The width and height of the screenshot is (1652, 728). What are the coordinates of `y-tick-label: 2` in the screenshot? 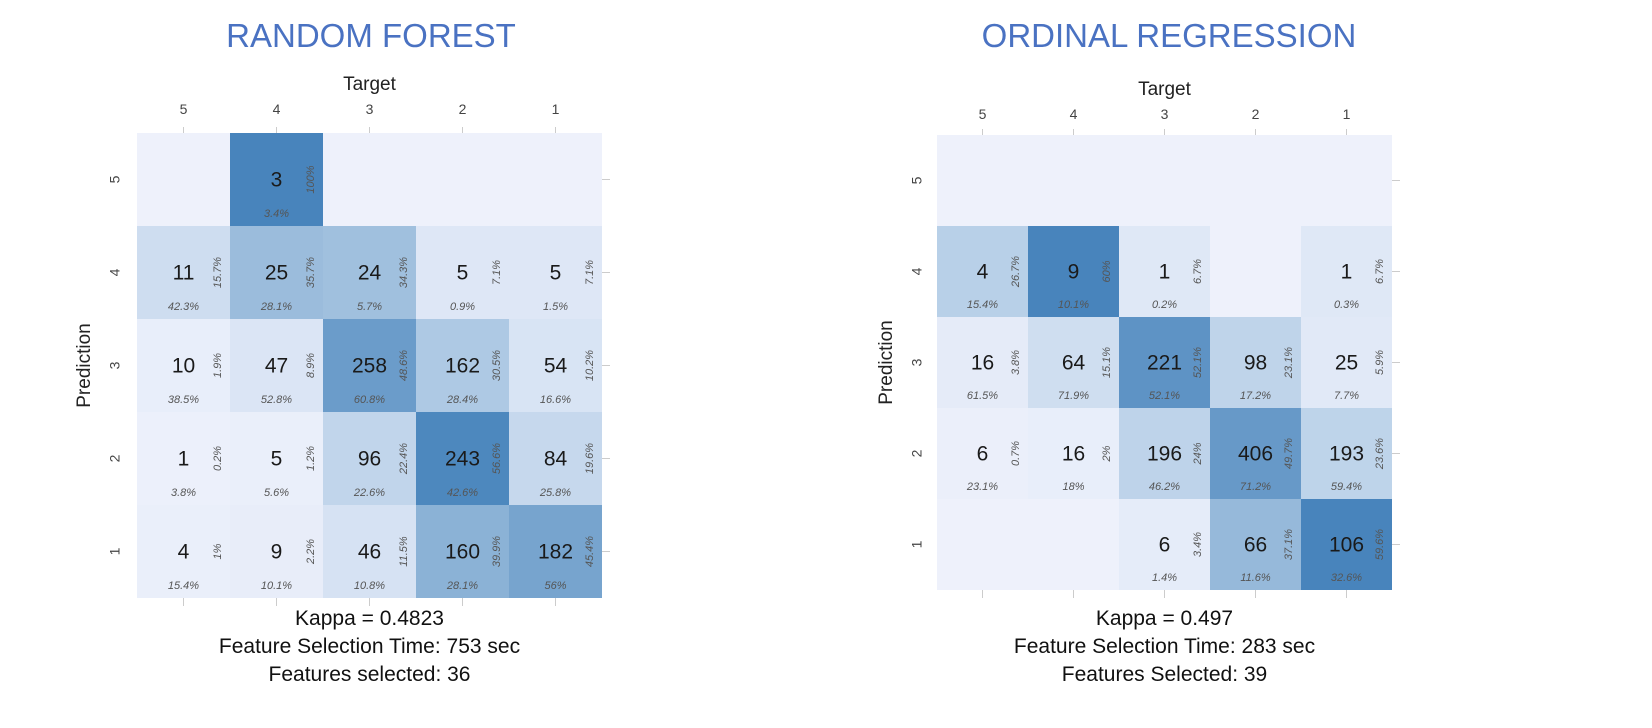 It's located at (115, 458).